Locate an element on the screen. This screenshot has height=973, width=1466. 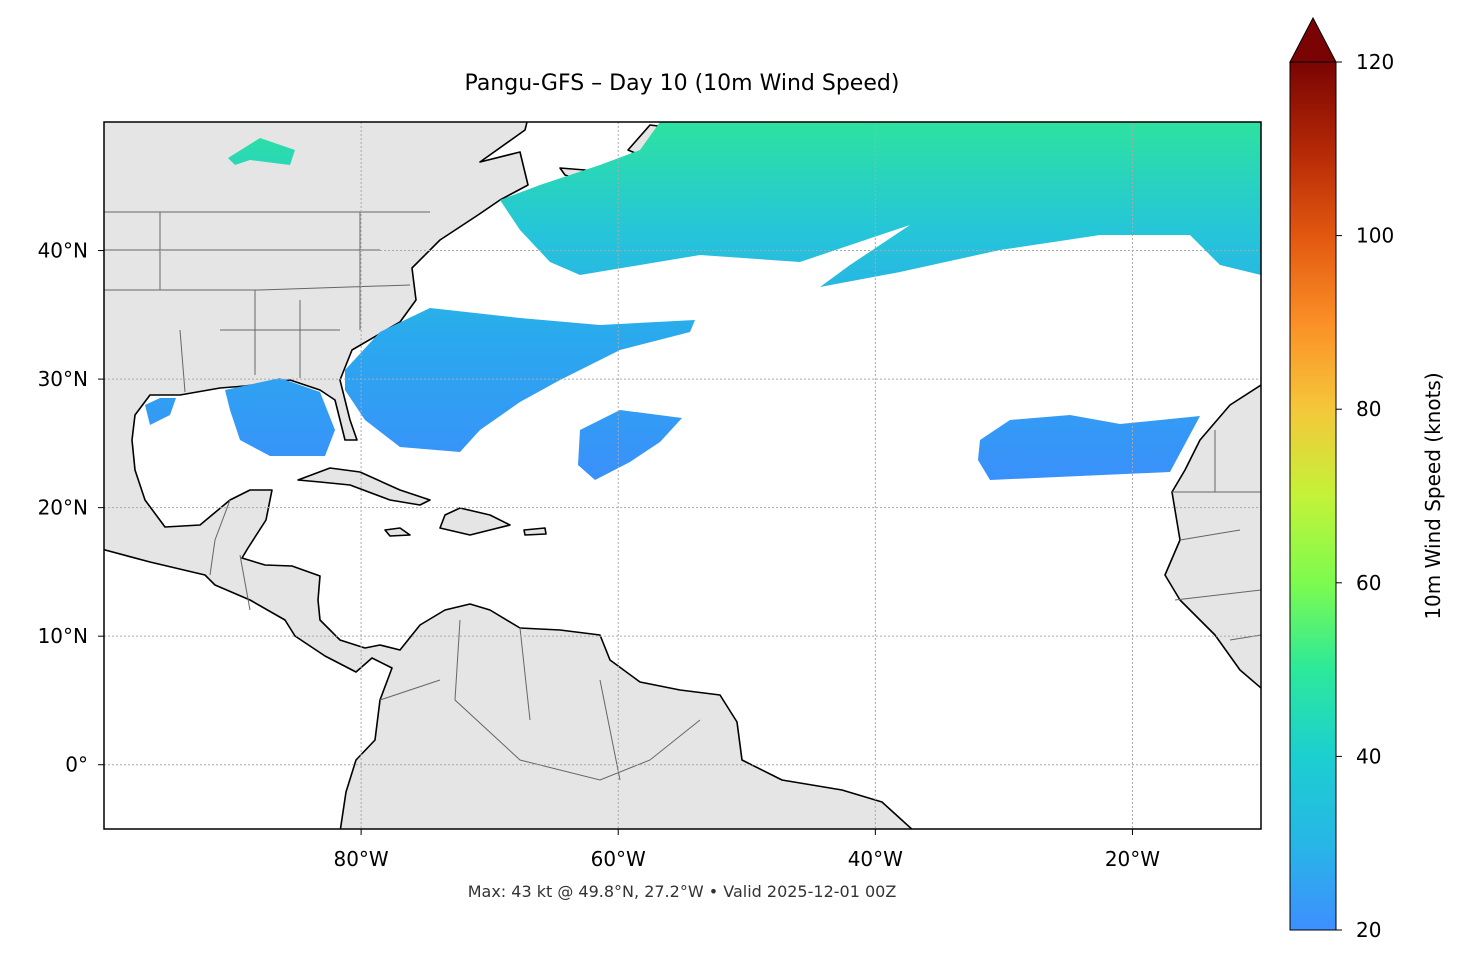
y-tick-label: 20°N is located at coordinates (63, 508).